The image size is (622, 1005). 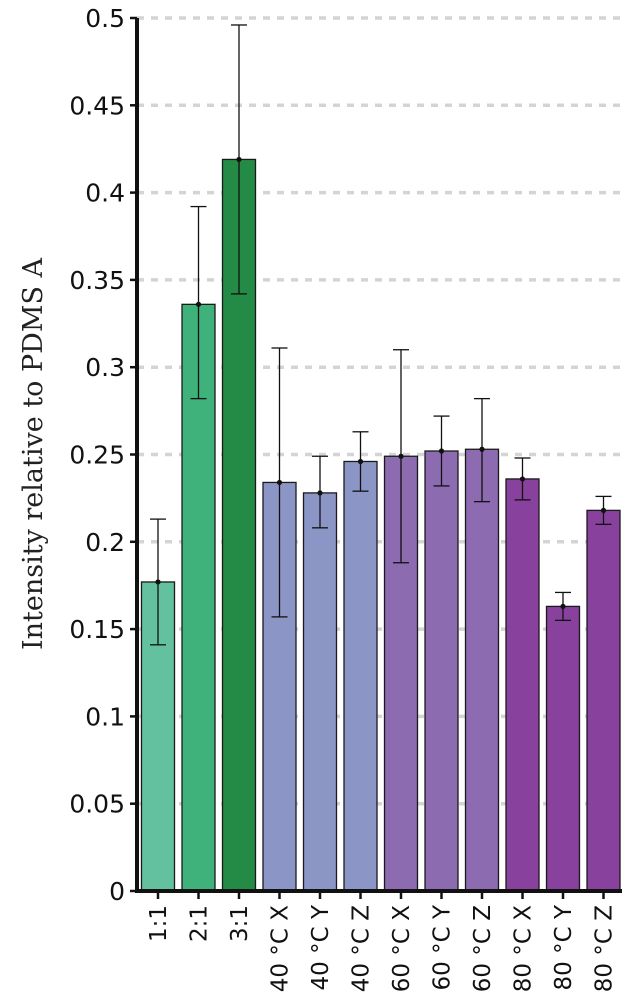 I want to click on y-tick-label: 0.45, so click(x=97, y=105).